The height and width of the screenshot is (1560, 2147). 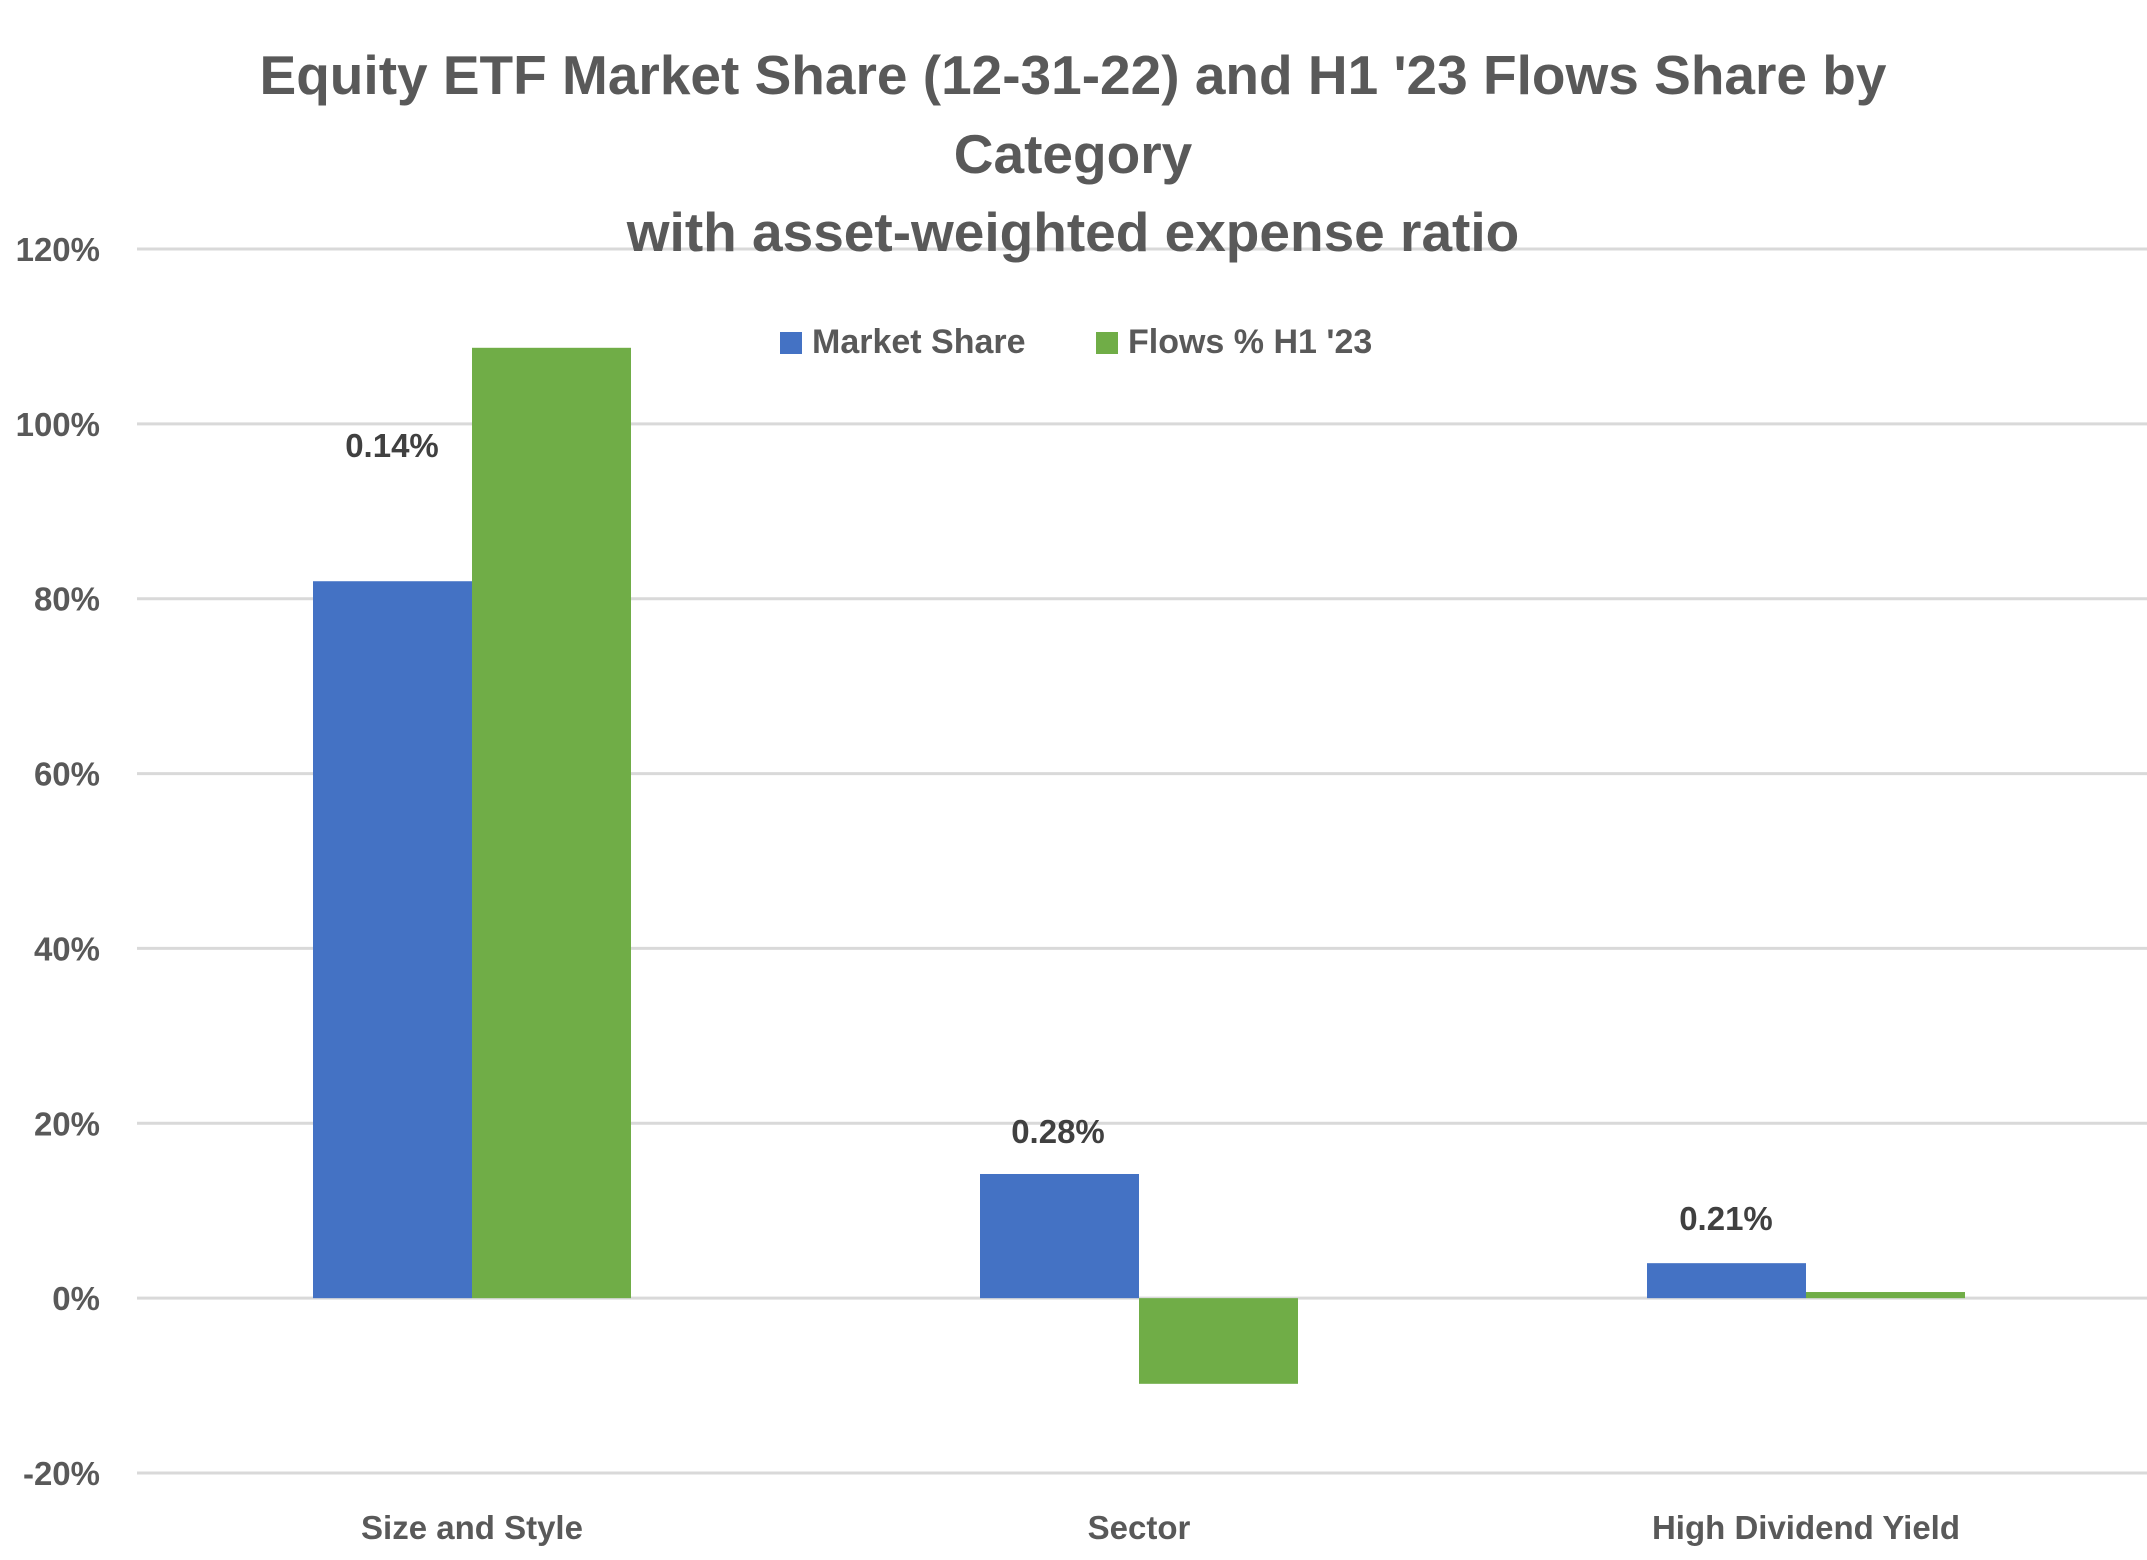 What do you see at coordinates (1806, 1527) in the screenshot?
I see `x-tick-label: High Dividend Yield` at bounding box center [1806, 1527].